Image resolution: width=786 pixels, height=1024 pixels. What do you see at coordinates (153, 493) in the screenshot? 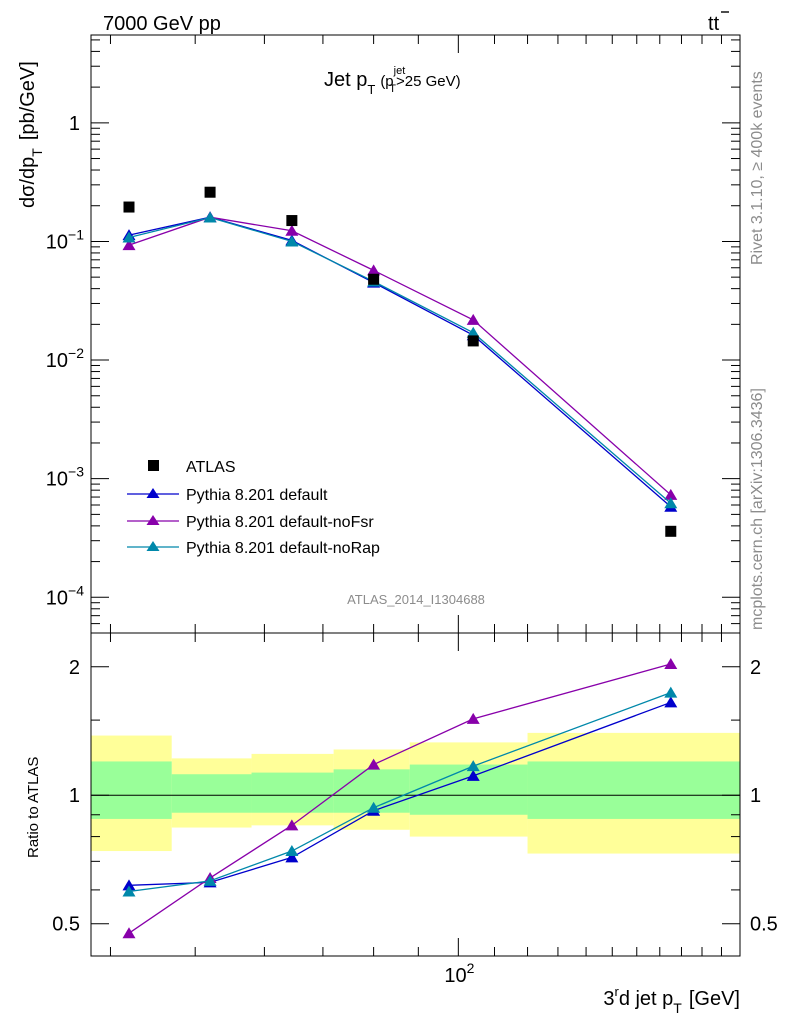
I see `legend-marker-default` at bounding box center [153, 493].